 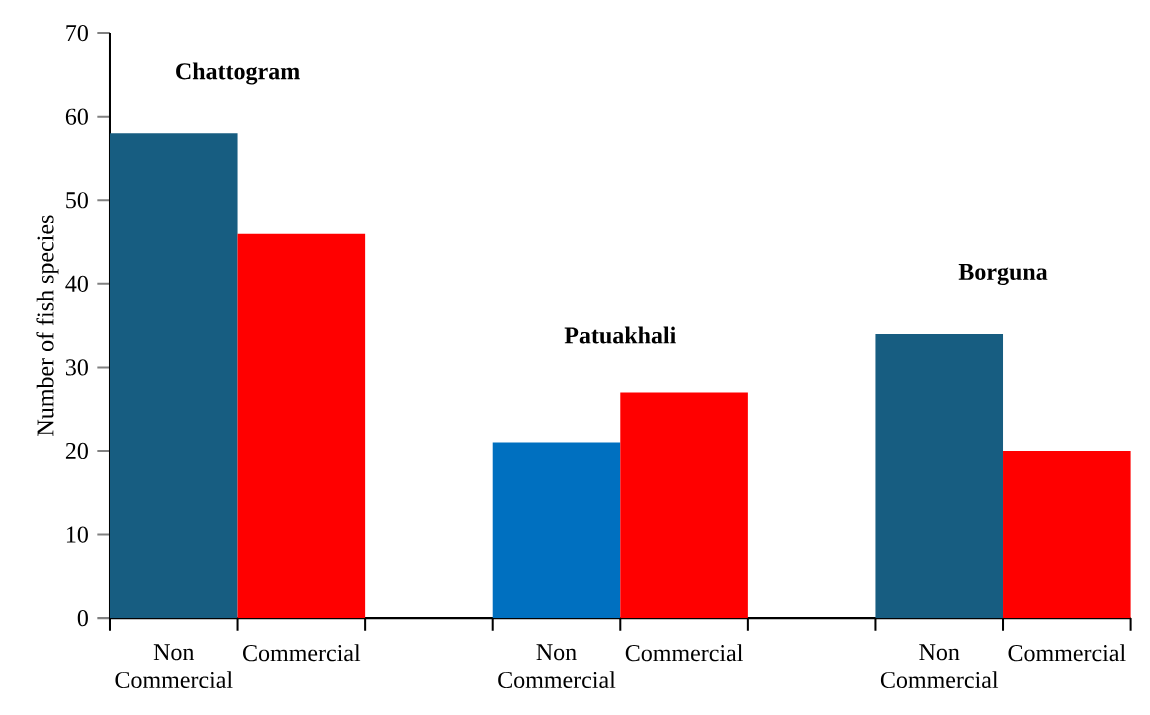 I want to click on annotation: Borguna, so click(x=1003, y=274).